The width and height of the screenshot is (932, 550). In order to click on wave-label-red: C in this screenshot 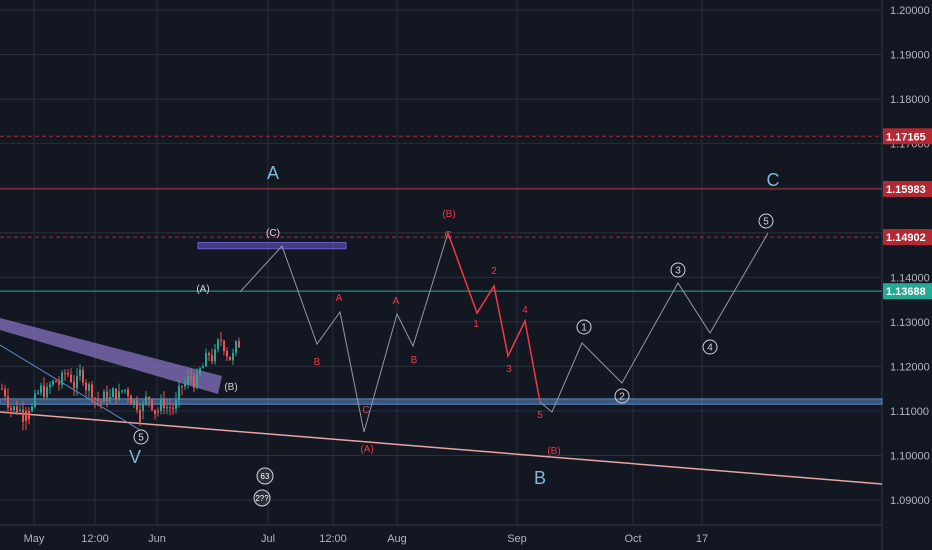, I will do `click(447, 235)`.